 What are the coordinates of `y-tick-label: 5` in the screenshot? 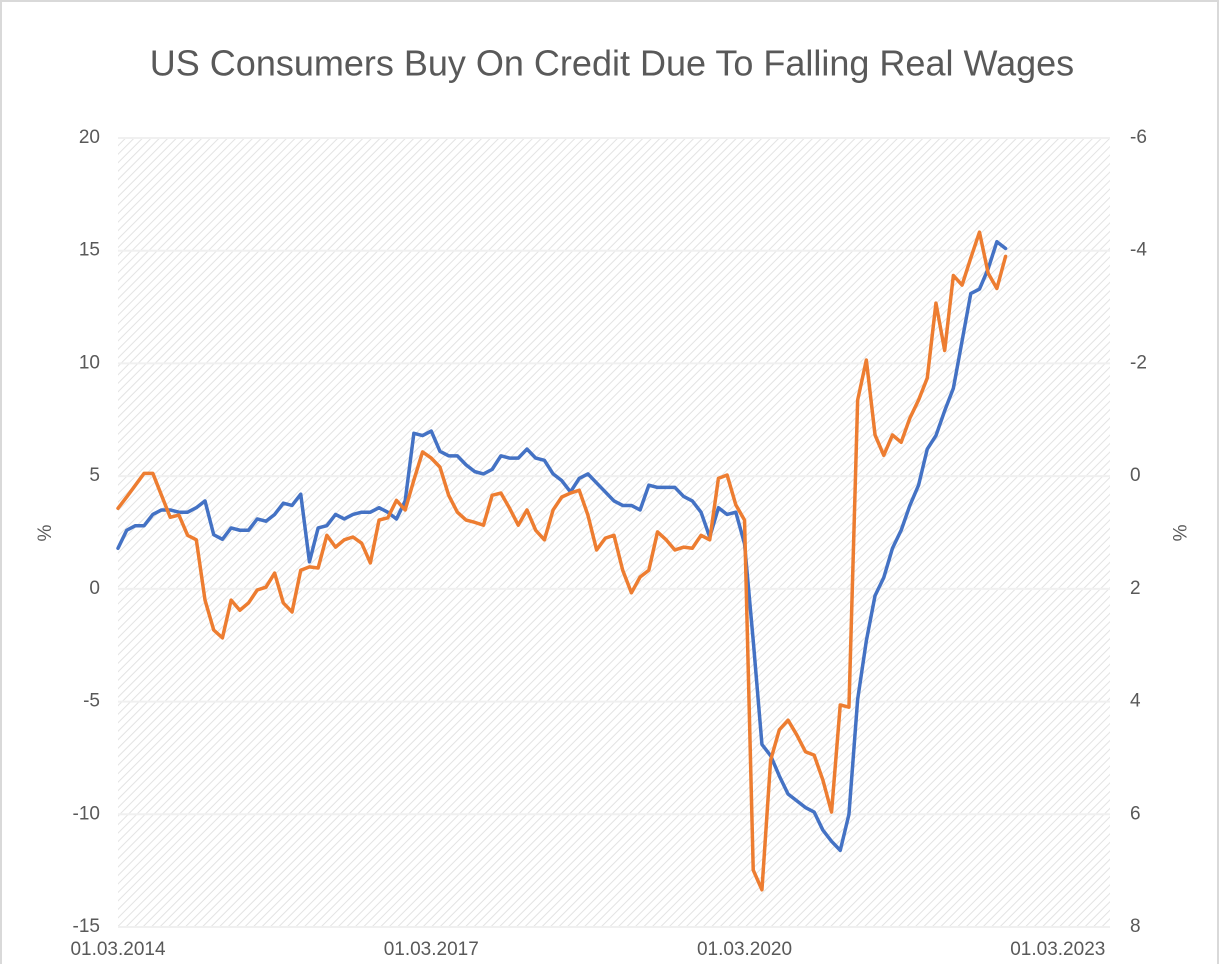 It's located at (94, 475).